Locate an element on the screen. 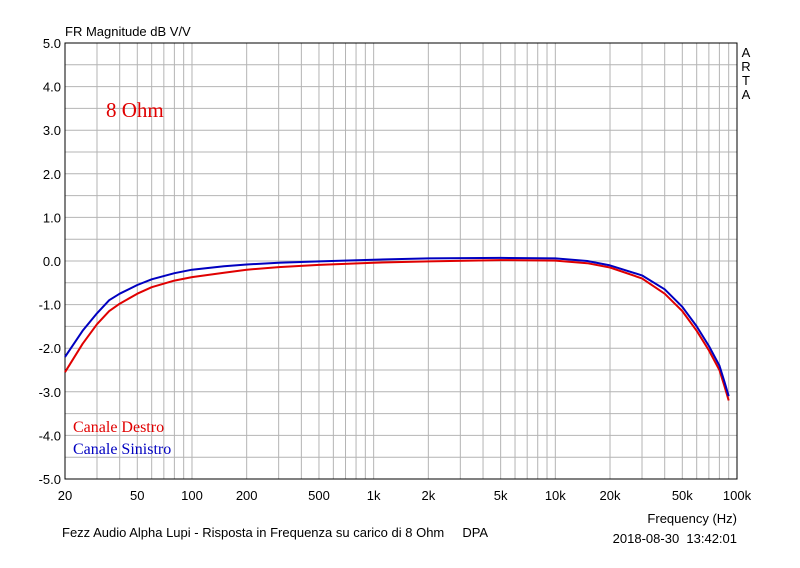 Image resolution: width=800 pixels, height=568 pixels. y-tick-label: 4.0 is located at coordinates (52, 87).